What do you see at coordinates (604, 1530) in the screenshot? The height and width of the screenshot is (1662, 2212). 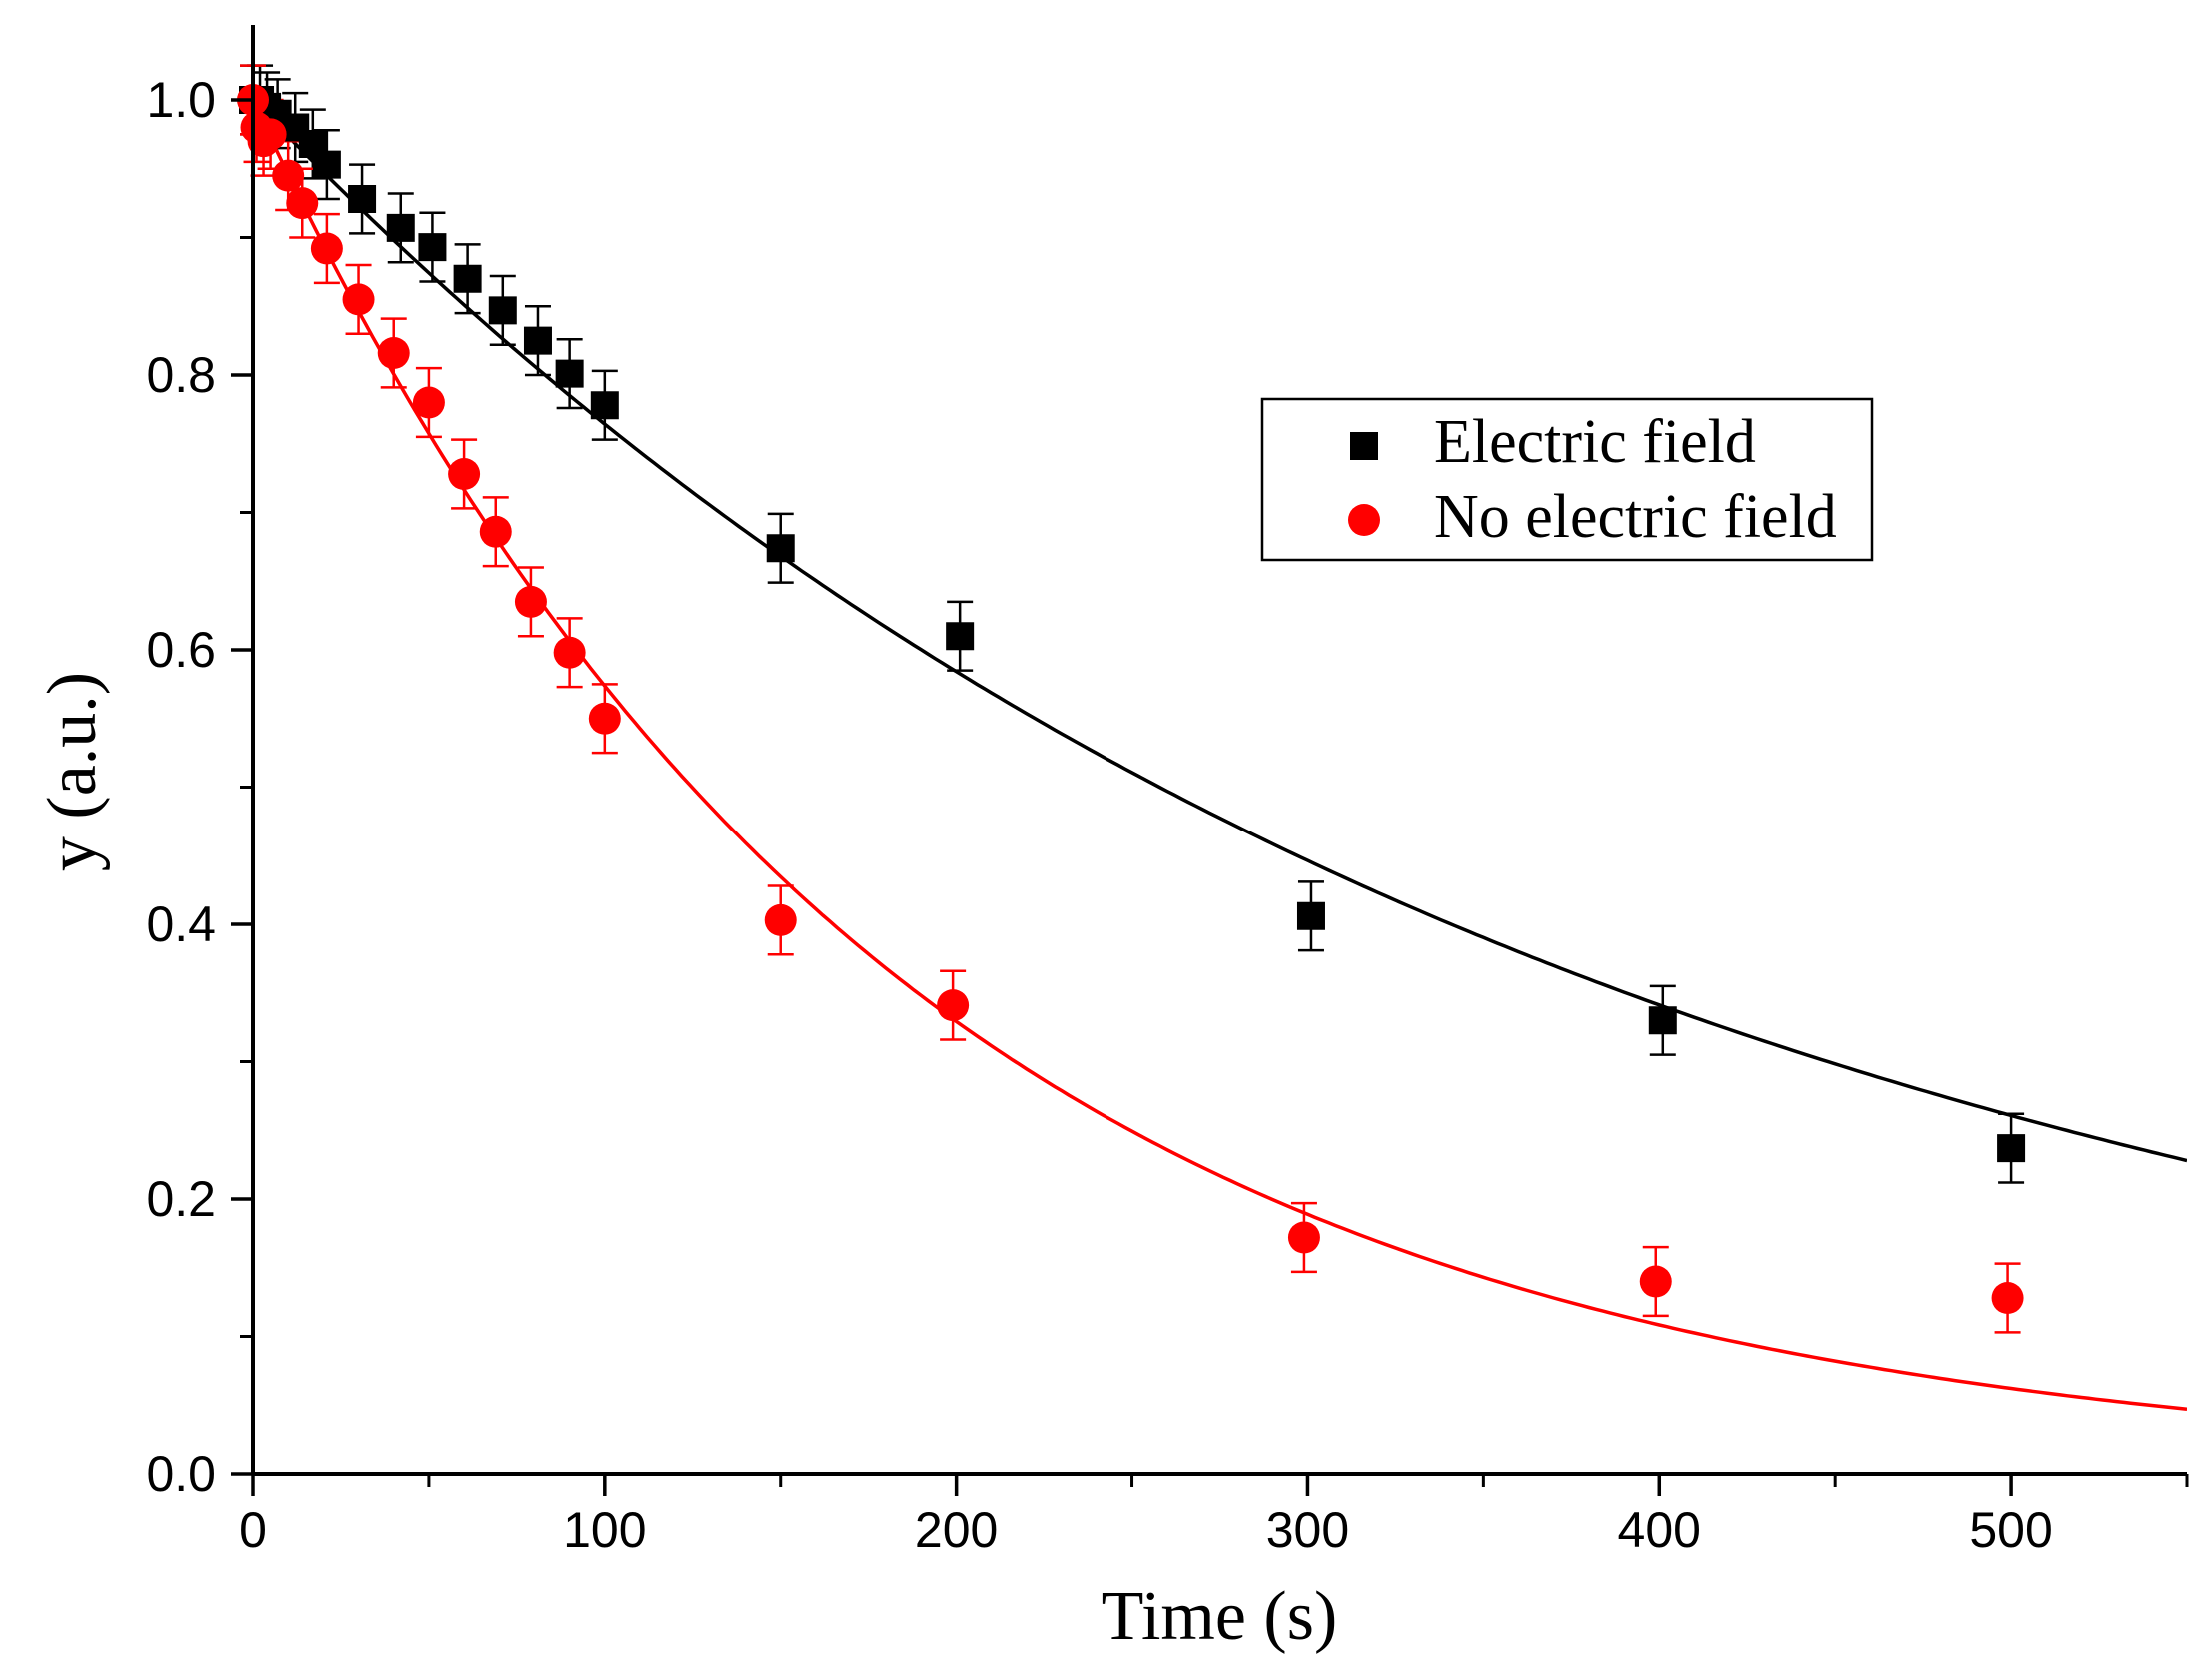 I see `x-tick-label: 100` at bounding box center [604, 1530].